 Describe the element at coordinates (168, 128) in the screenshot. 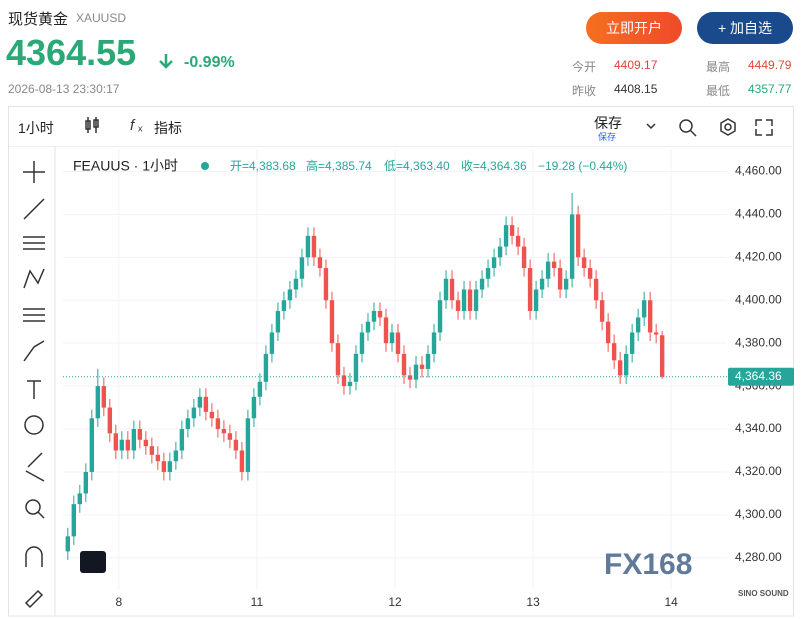

I see `indicators-button: 指标` at that location.